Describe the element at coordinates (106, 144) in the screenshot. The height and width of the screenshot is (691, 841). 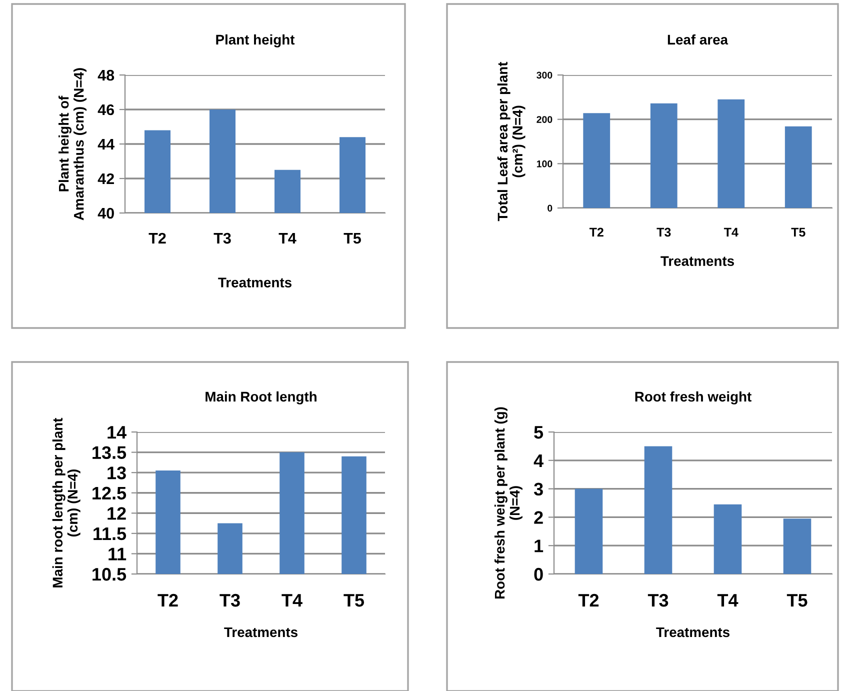
I see `y-tick-label: 44` at that location.